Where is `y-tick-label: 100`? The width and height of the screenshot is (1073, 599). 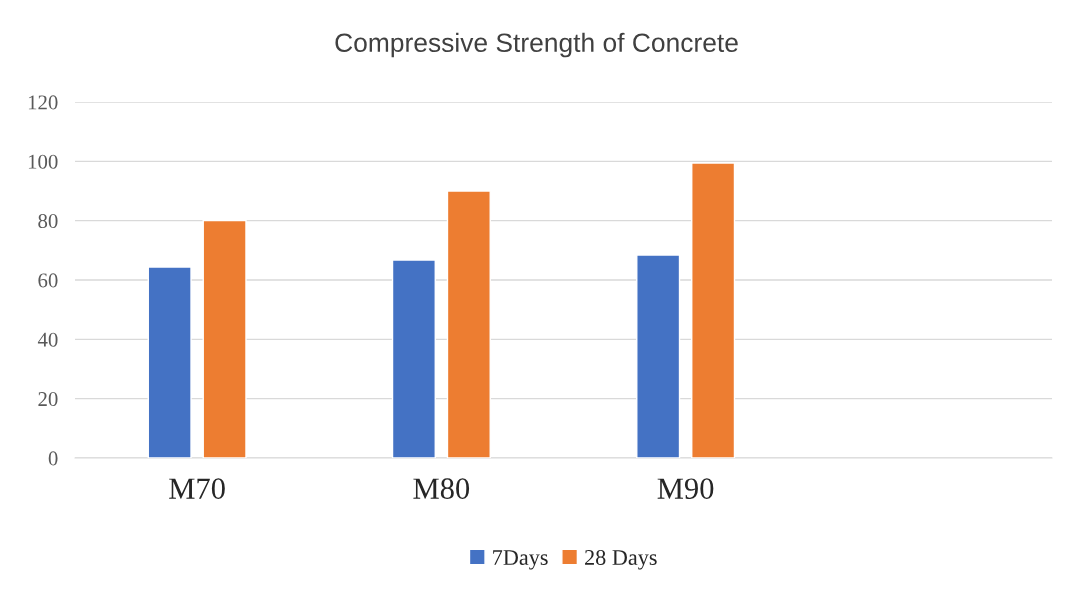
y-tick-label: 100 is located at coordinates (43, 161).